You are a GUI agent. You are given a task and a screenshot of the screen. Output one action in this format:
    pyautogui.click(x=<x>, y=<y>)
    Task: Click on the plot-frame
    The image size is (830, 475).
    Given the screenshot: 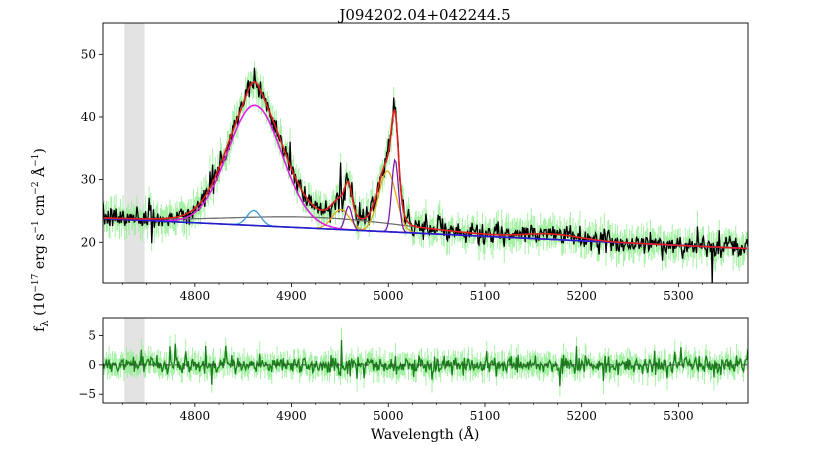 What is the action you would take?
    pyautogui.click(x=425, y=360)
    